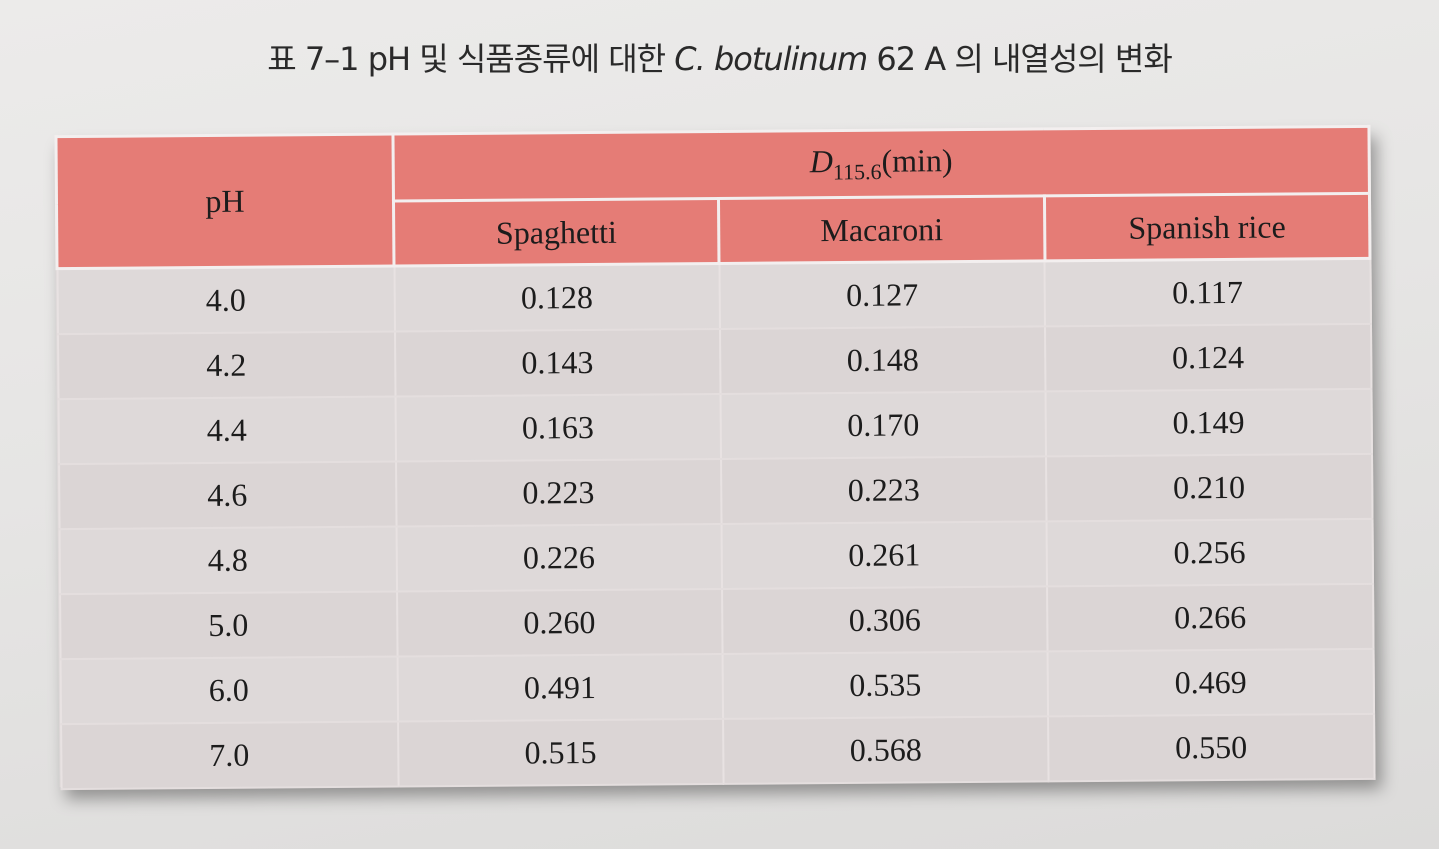 The width and height of the screenshot is (1439, 849). I want to click on cell-spaghetti: 0.515, so click(560, 752).